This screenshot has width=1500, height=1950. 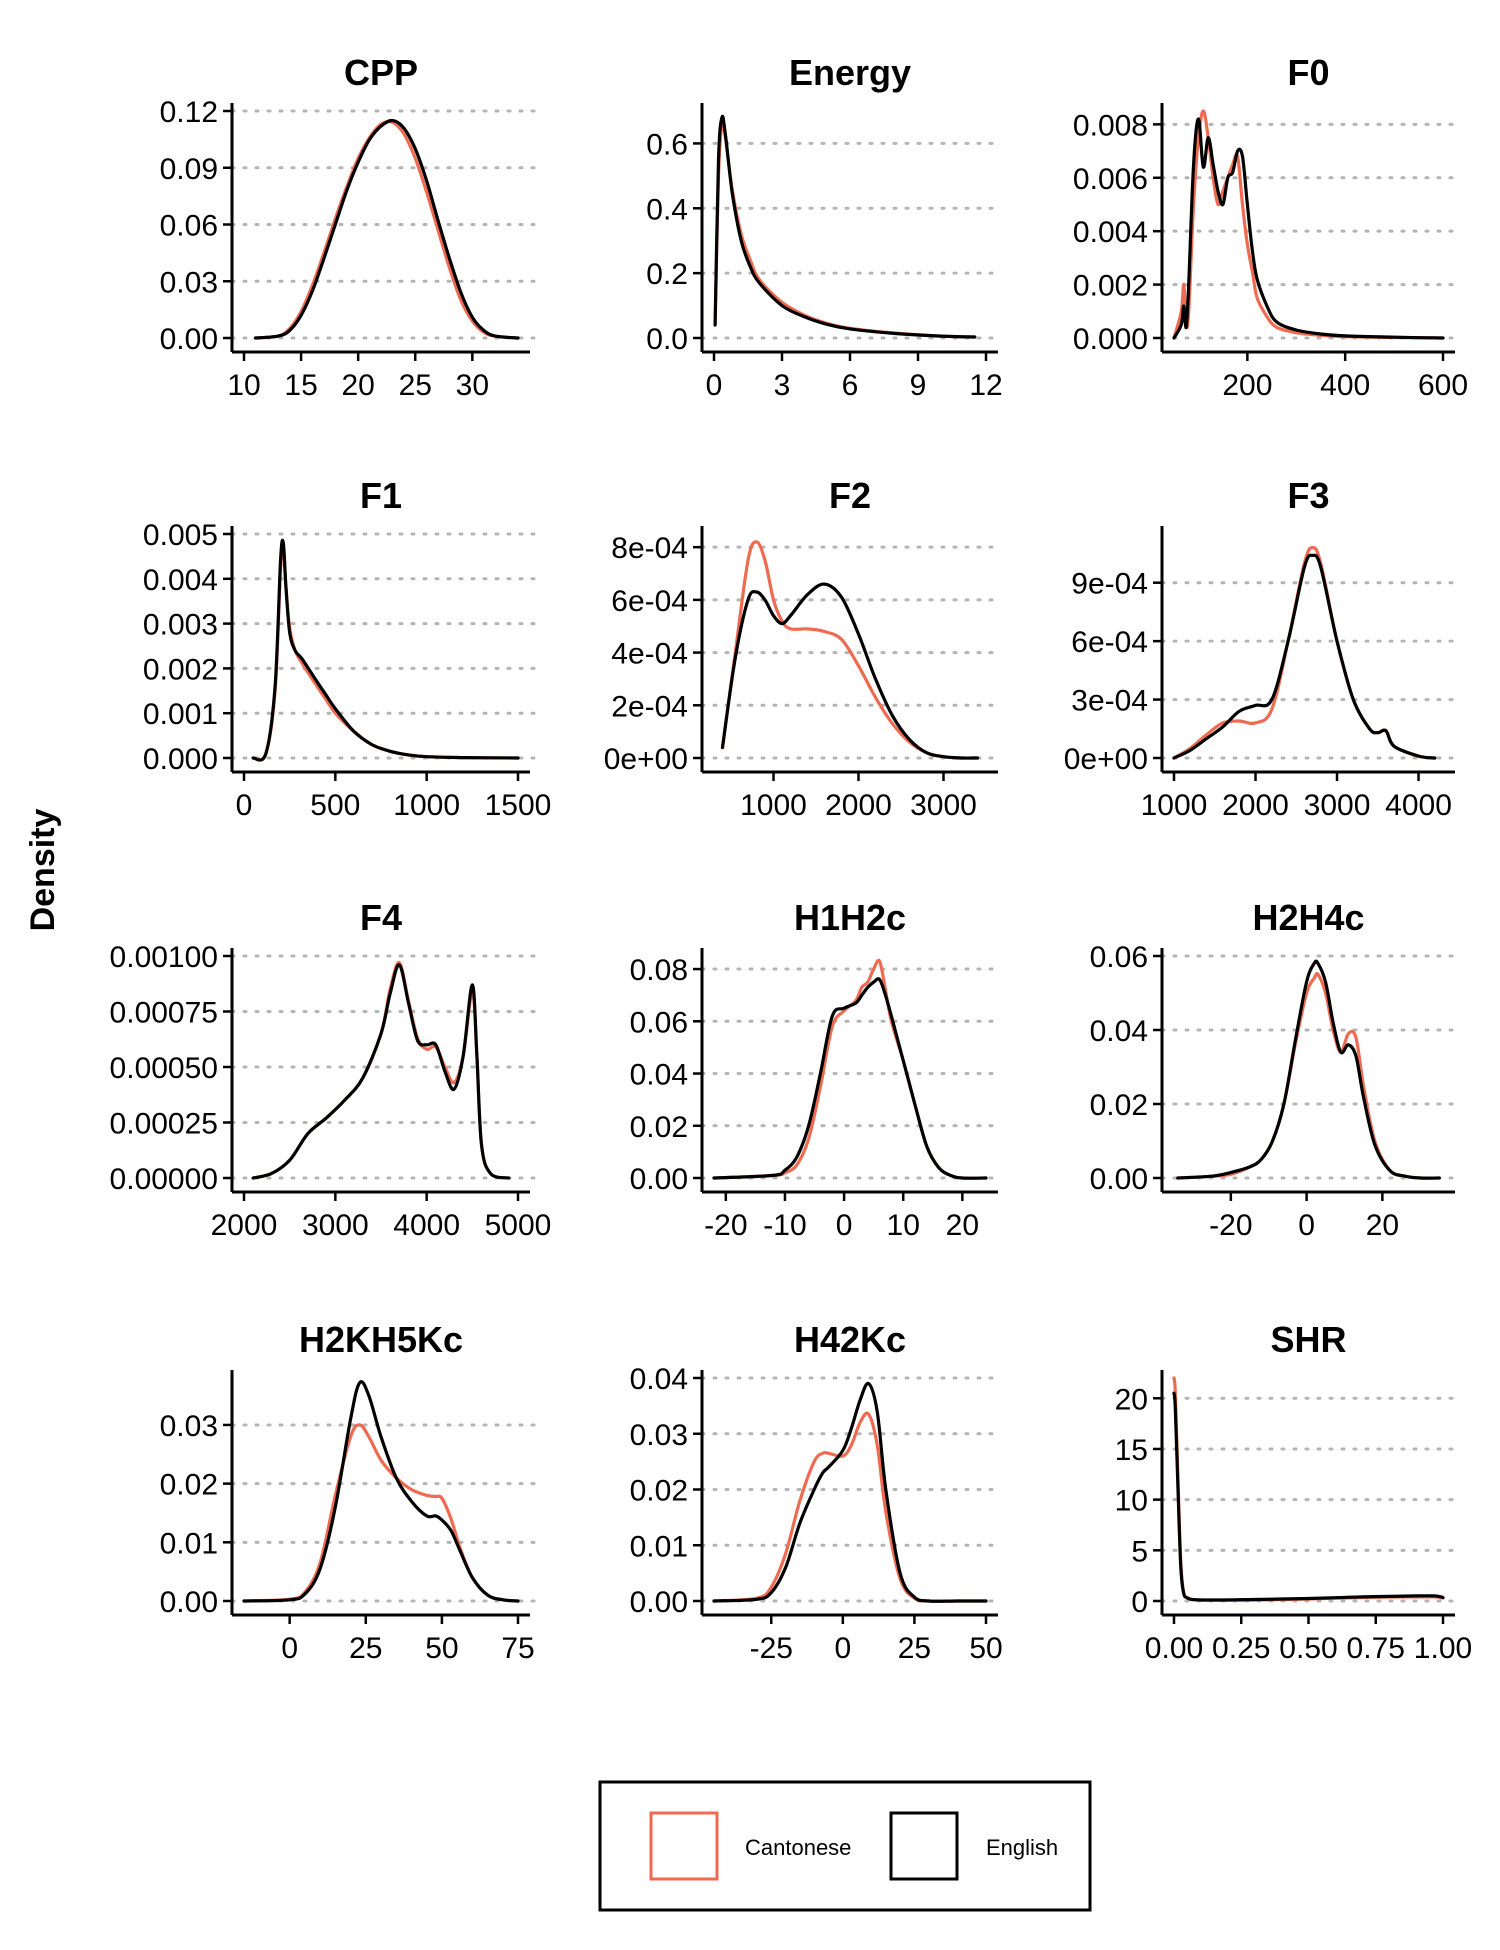 What do you see at coordinates (180, 625) in the screenshot?
I see `y-tick-label: 0.003` at bounding box center [180, 625].